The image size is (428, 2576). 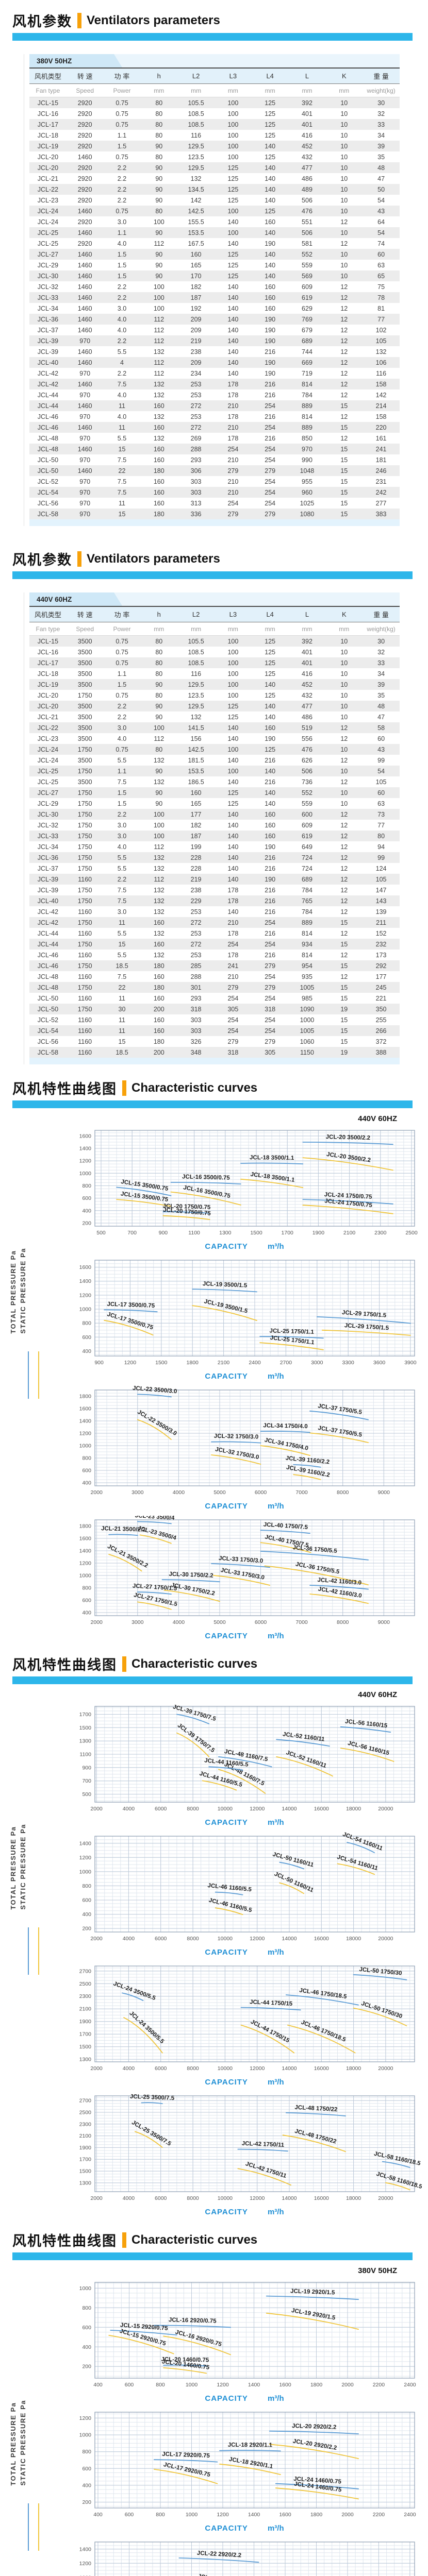 I want to click on table-cell: 80, so click(x=159, y=673).